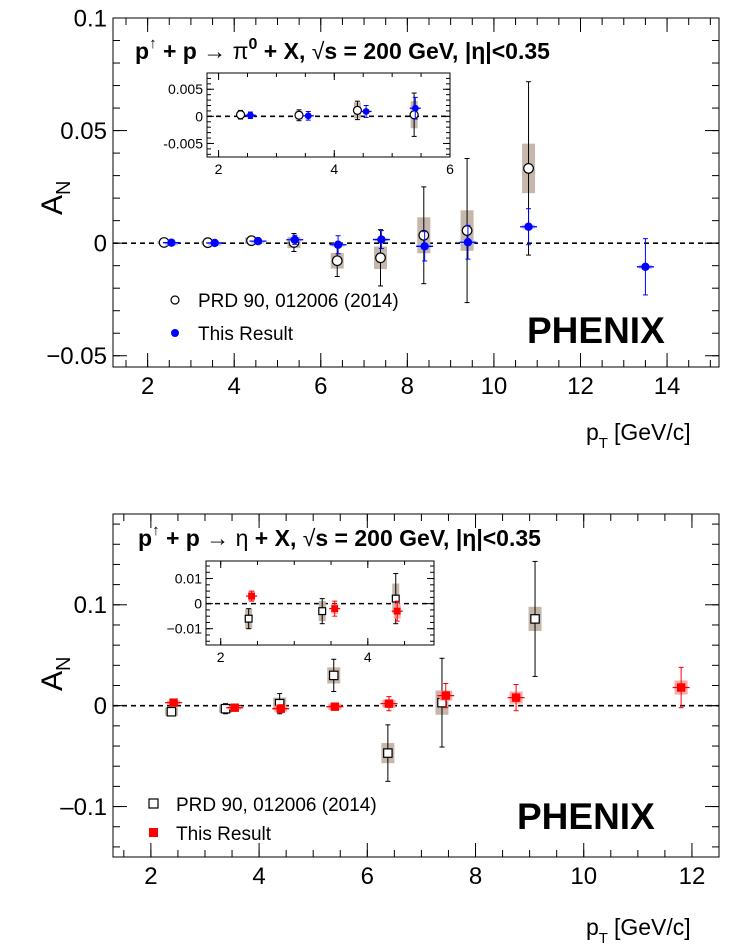 The width and height of the screenshot is (735, 947). Describe the element at coordinates (667, 386) in the screenshot. I see `x-tick-label: 14` at that location.